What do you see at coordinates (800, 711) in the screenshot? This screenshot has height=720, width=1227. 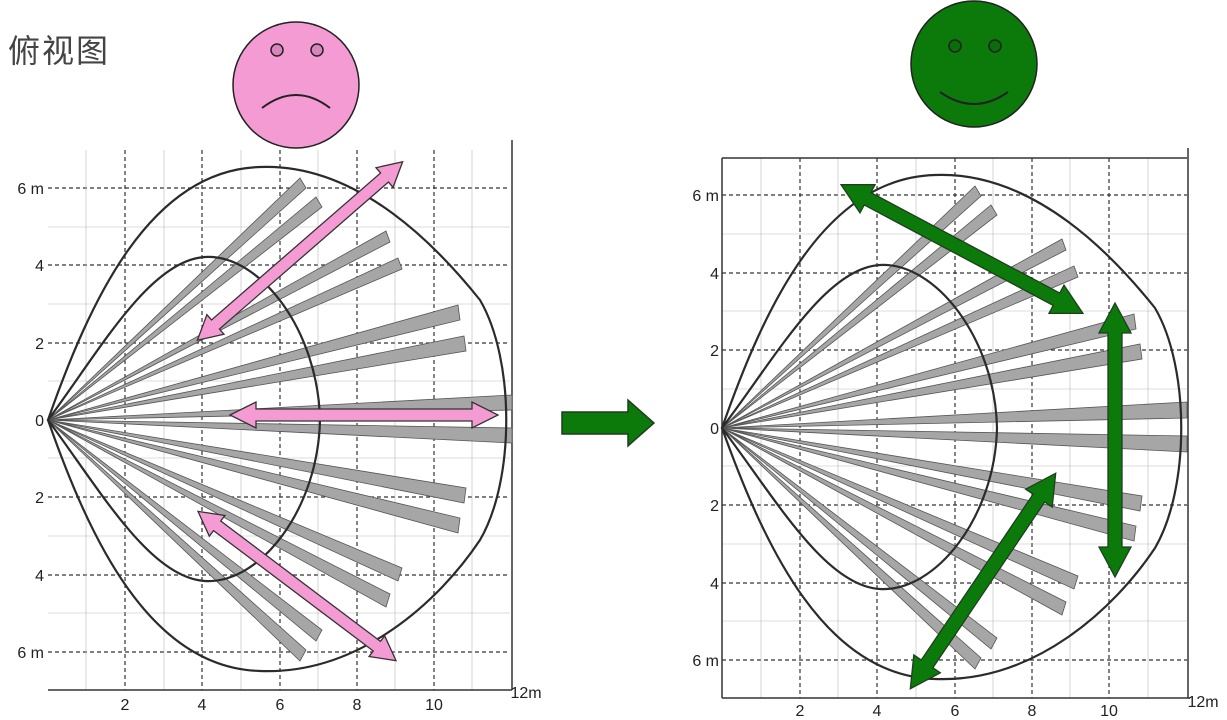 I see `right-x-label-2: 2` at bounding box center [800, 711].